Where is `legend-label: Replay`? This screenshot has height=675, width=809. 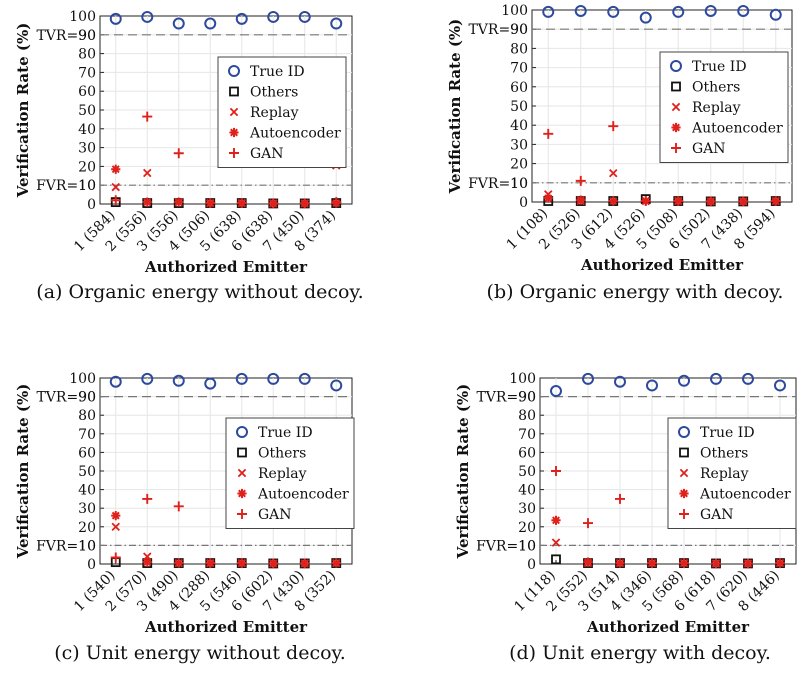 legend-label: Replay is located at coordinates (716, 108).